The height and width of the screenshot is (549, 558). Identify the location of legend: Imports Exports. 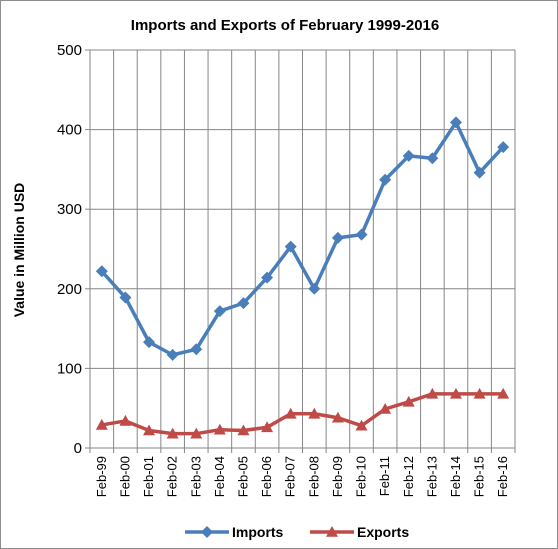
(297, 532).